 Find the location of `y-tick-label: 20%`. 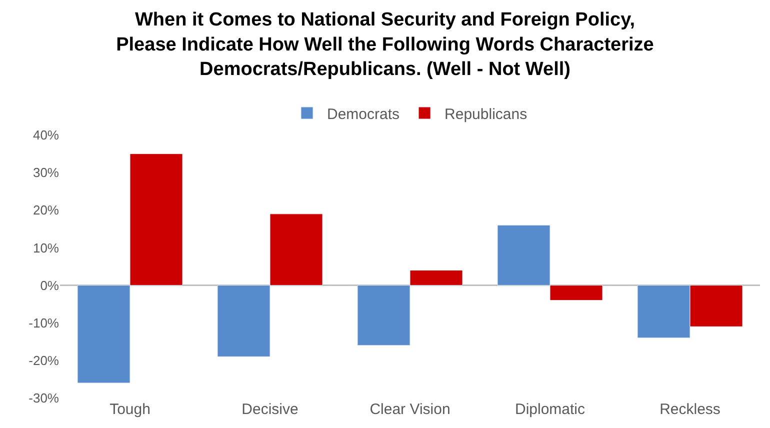

y-tick-label: 20% is located at coordinates (46, 210).